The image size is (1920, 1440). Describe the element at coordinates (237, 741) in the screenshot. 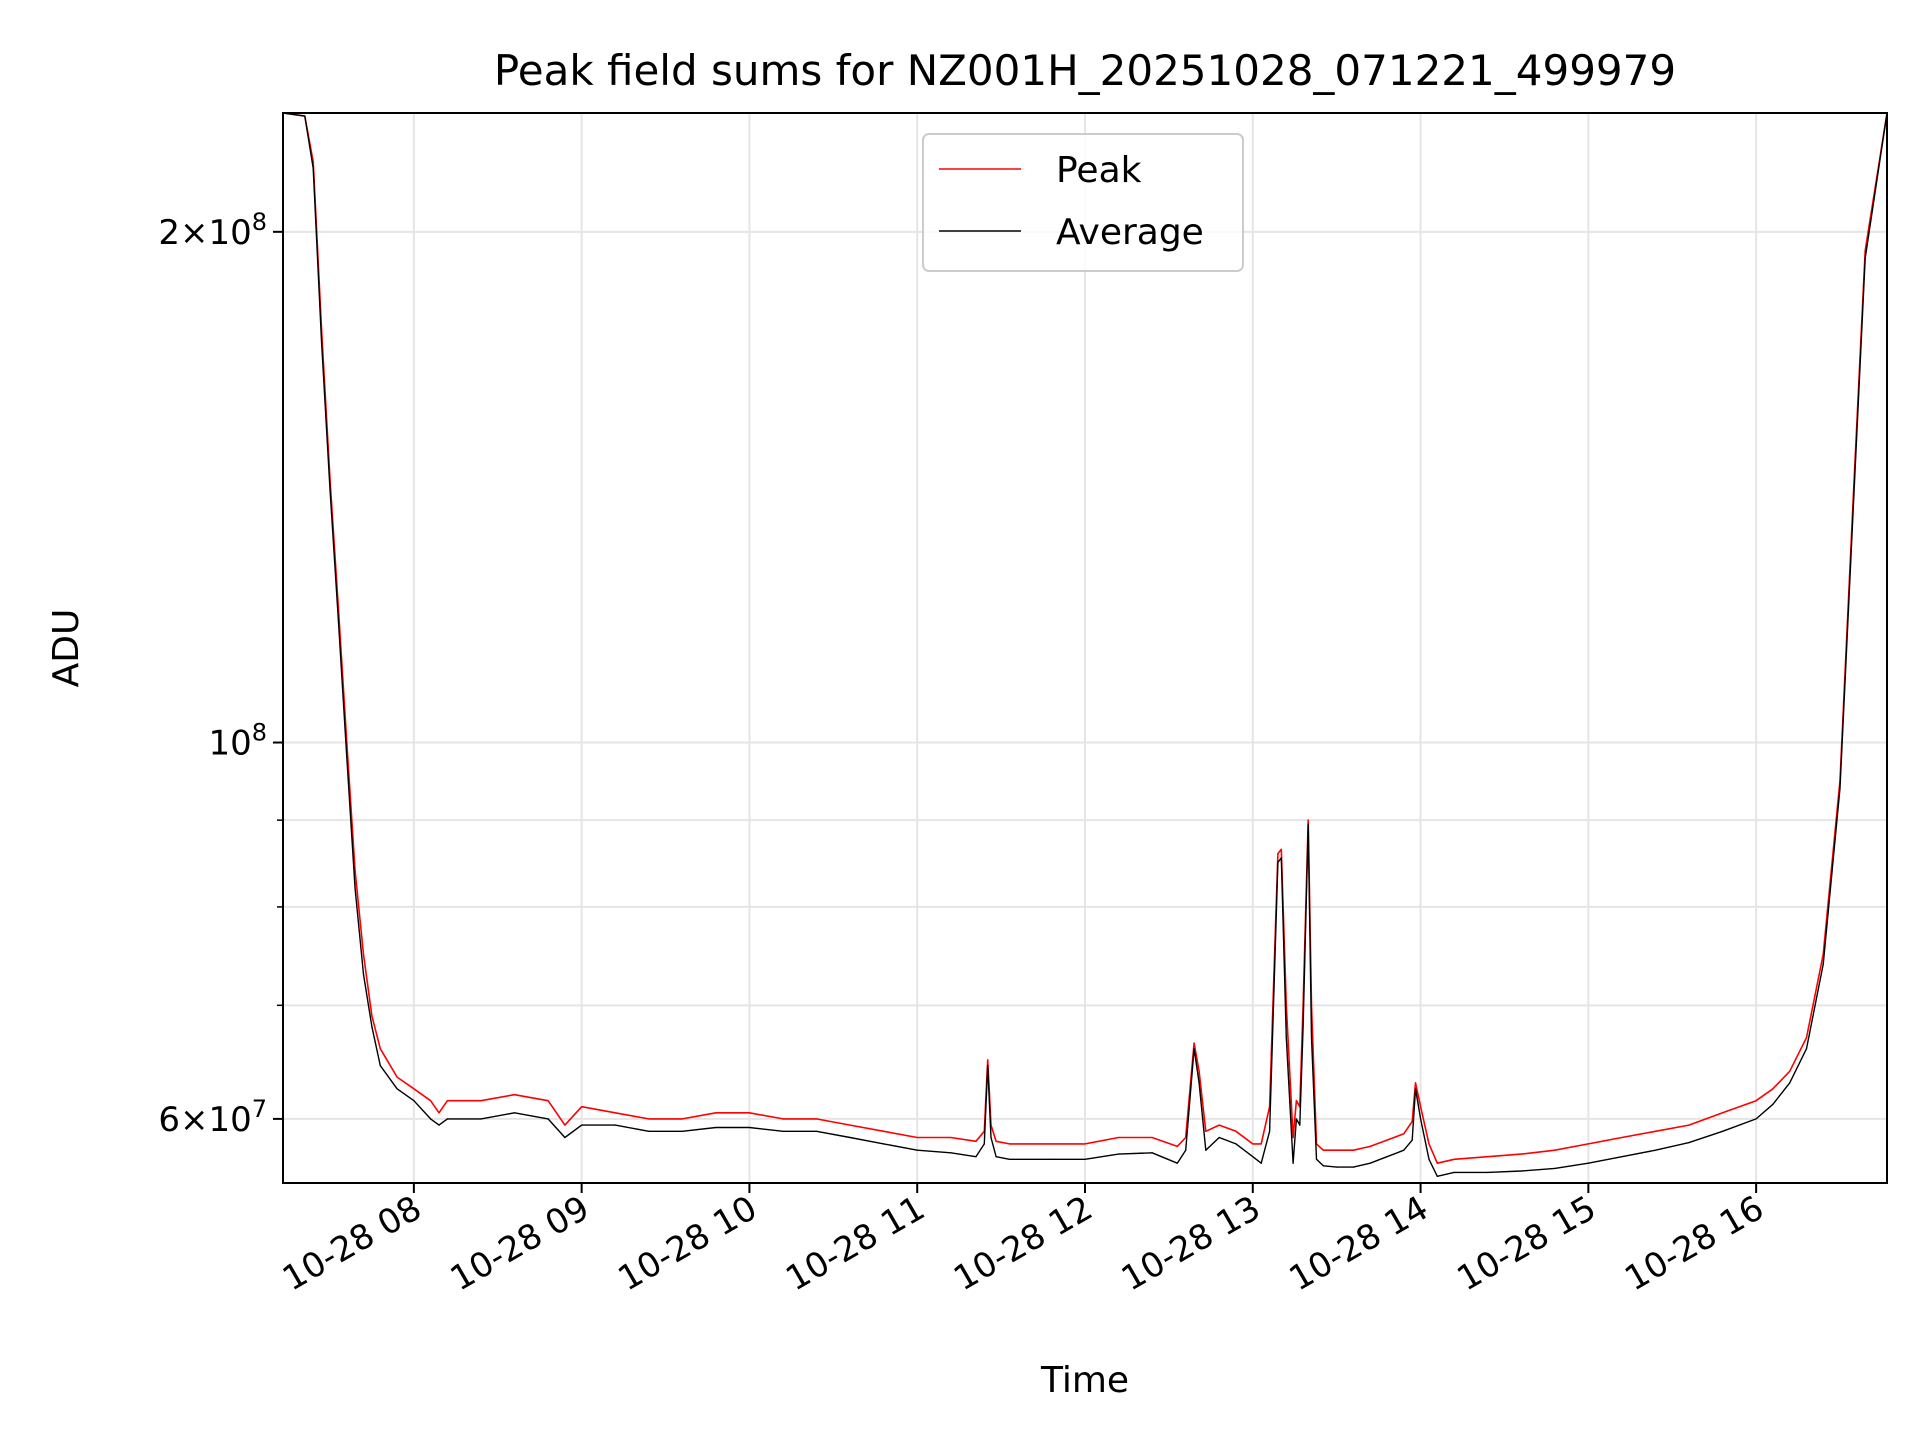

I see `y-tick-label: 108` at that location.